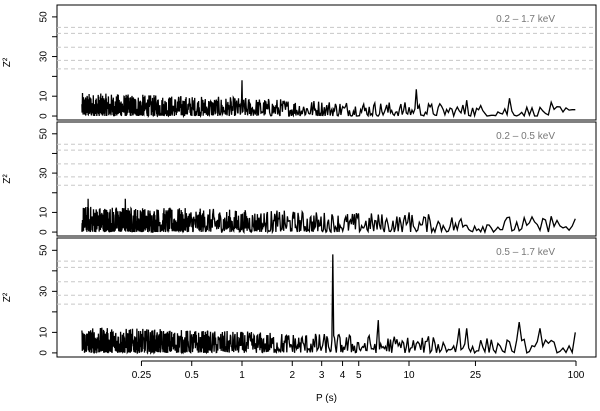 The width and height of the screenshot is (600, 411). What do you see at coordinates (142, 375) in the screenshot?
I see `x-tick-label: 0.25` at bounding box center [142, 375].